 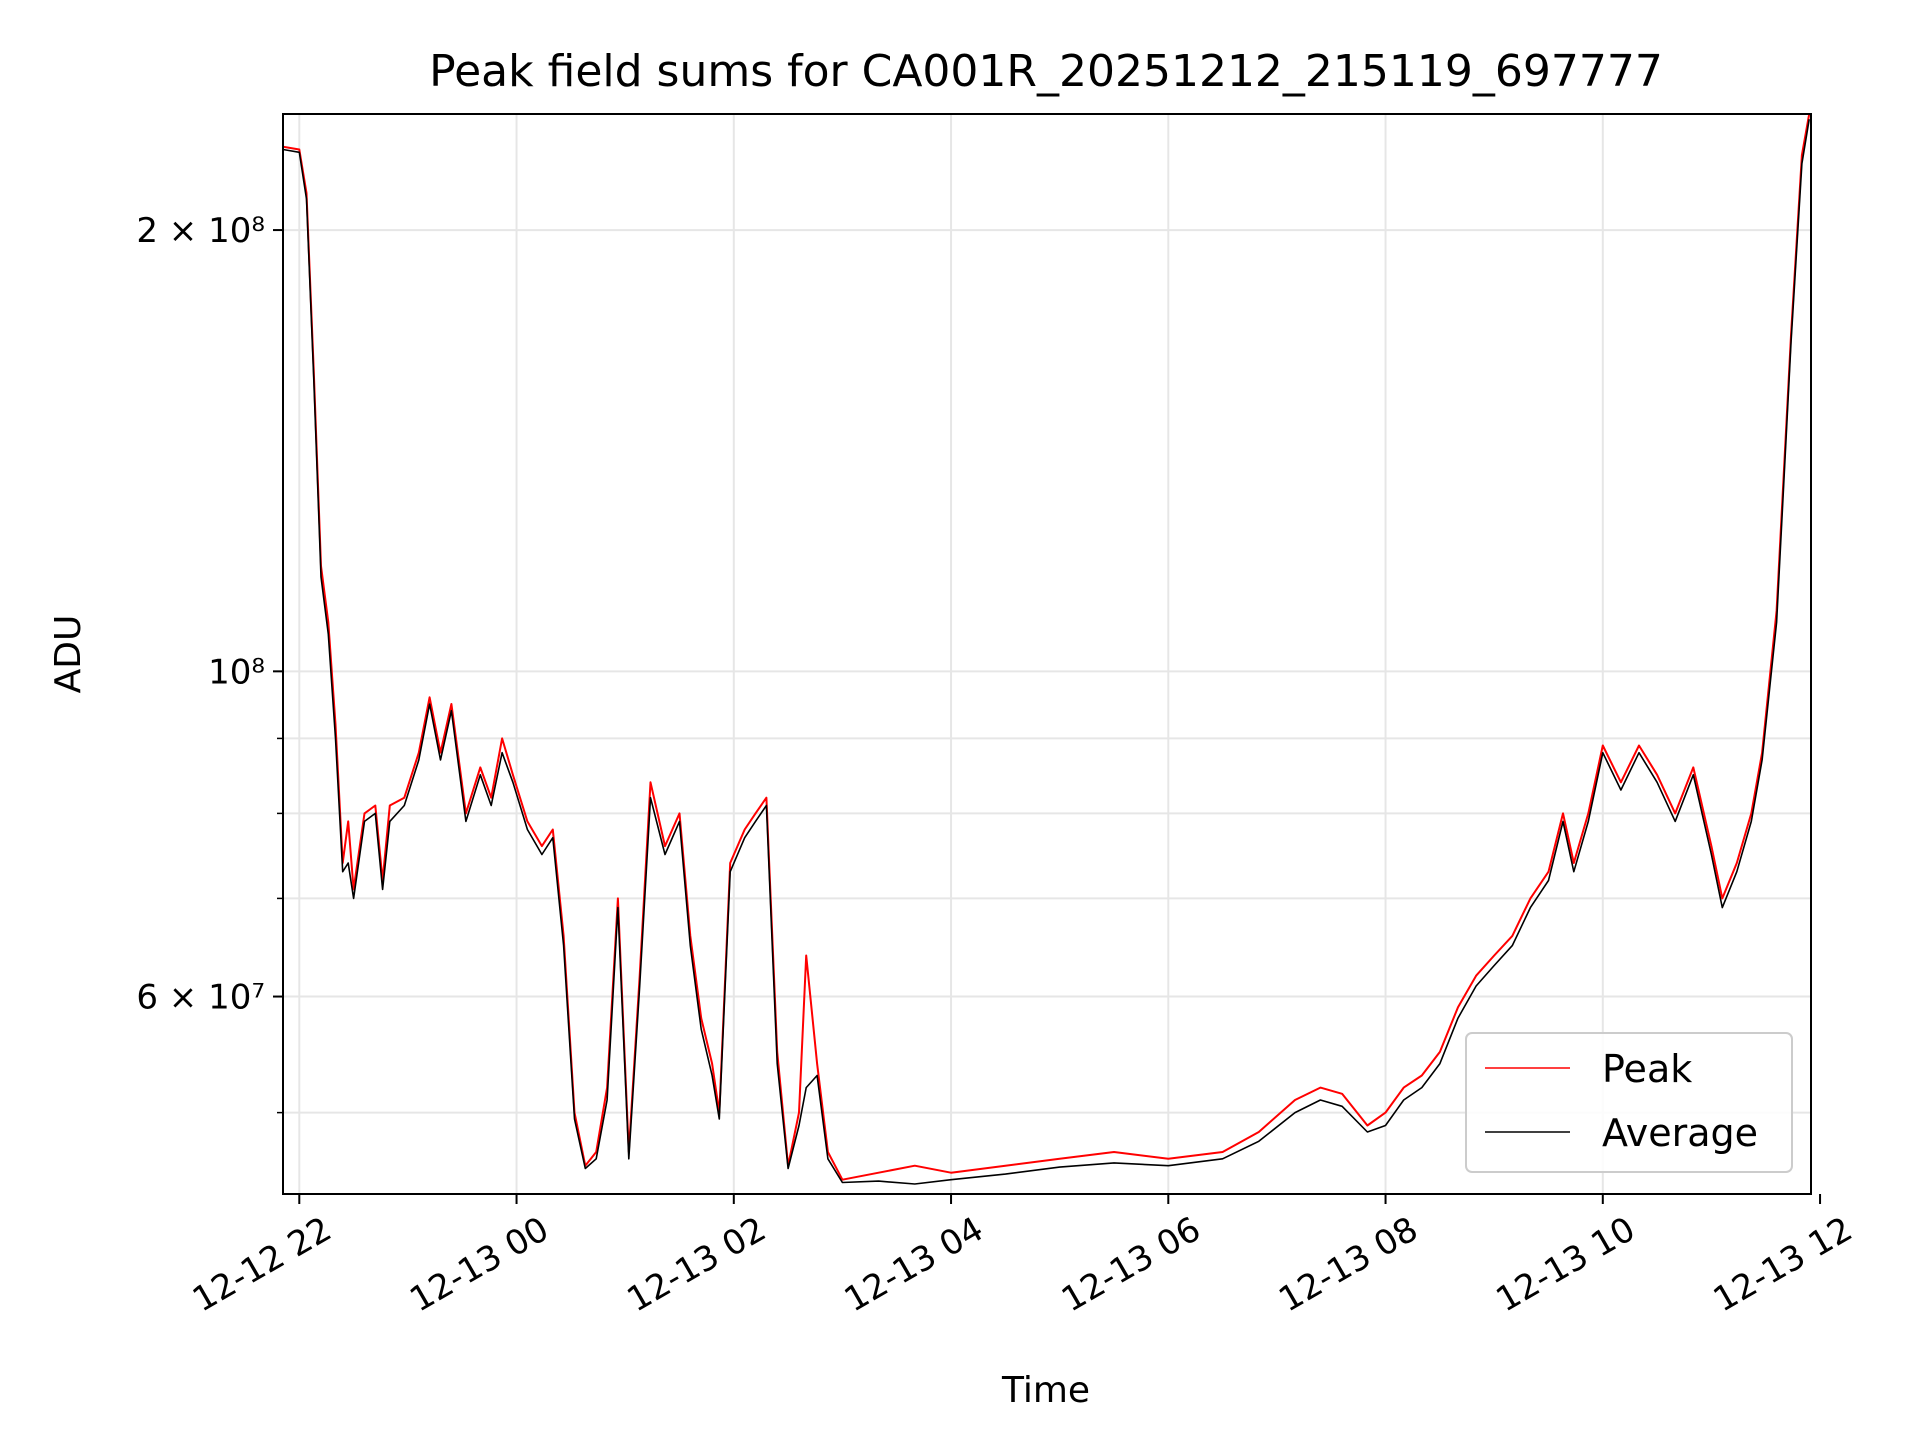 I want to click on y-tick-label: 6 × 10⁷, so click(x=200, y=998).